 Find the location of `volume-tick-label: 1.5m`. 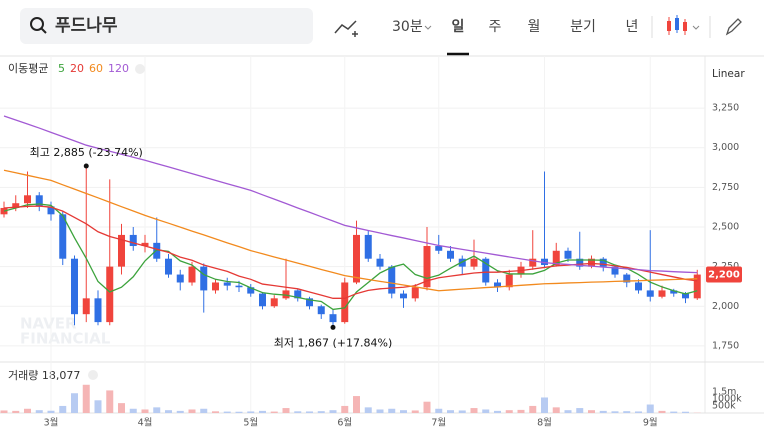

volume-tick-label: 1.5m is located at coordinates (724, 391).